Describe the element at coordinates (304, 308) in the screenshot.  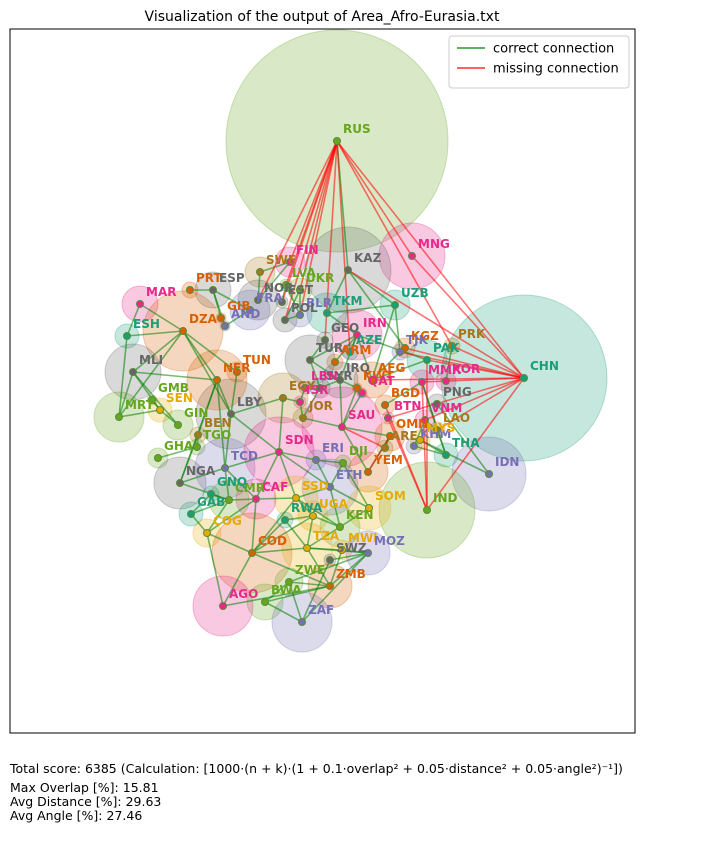
I see `node-label: POL` at that location.